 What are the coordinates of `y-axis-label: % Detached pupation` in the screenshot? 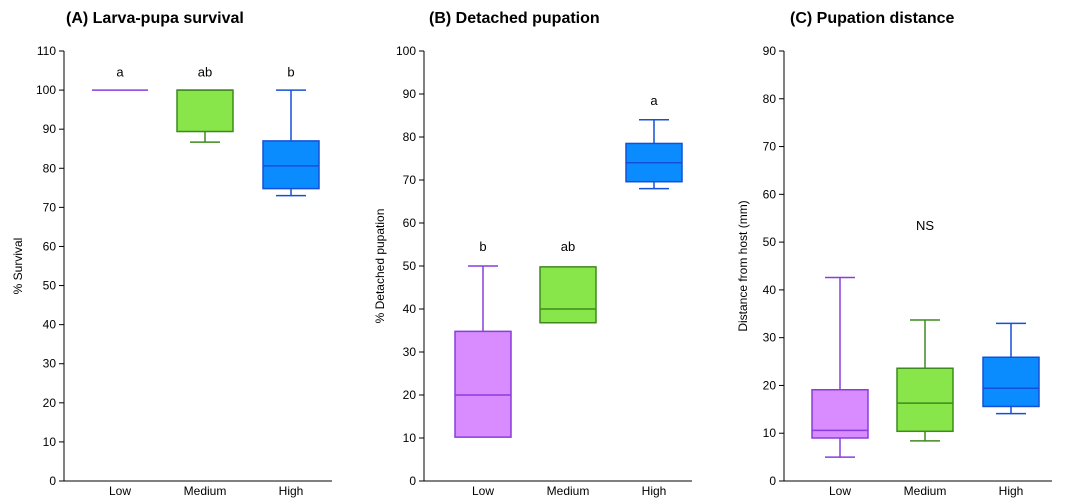 It's located at (380, 266).